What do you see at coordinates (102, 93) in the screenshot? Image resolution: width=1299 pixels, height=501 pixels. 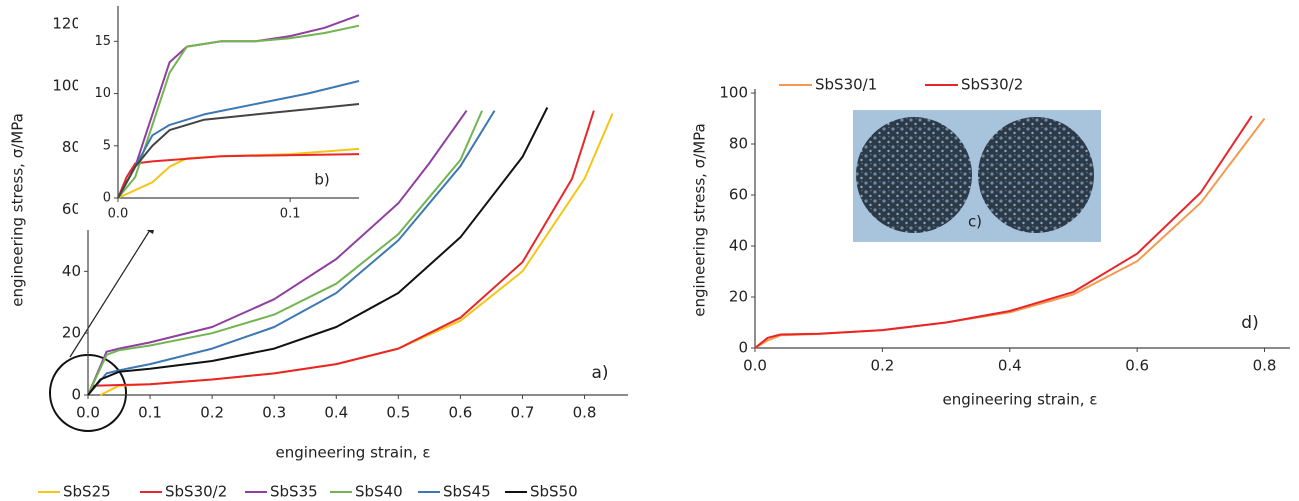 I see `y-tick-label: 10` at bounding box center [102, 93].